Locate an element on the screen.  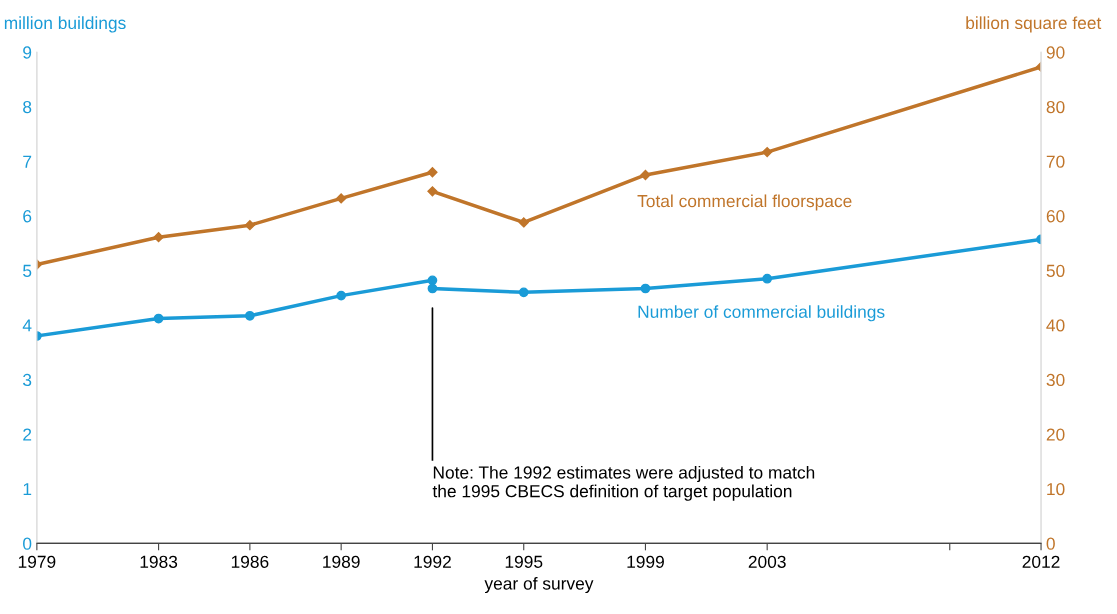
series-label: Total commercial floorspace is located at coordinates (744, 202).